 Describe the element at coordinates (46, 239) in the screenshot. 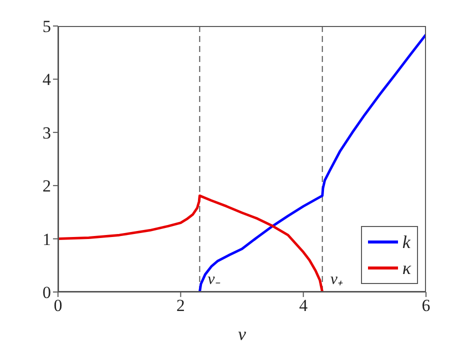

I see `y-tick-label: 1` at that location.